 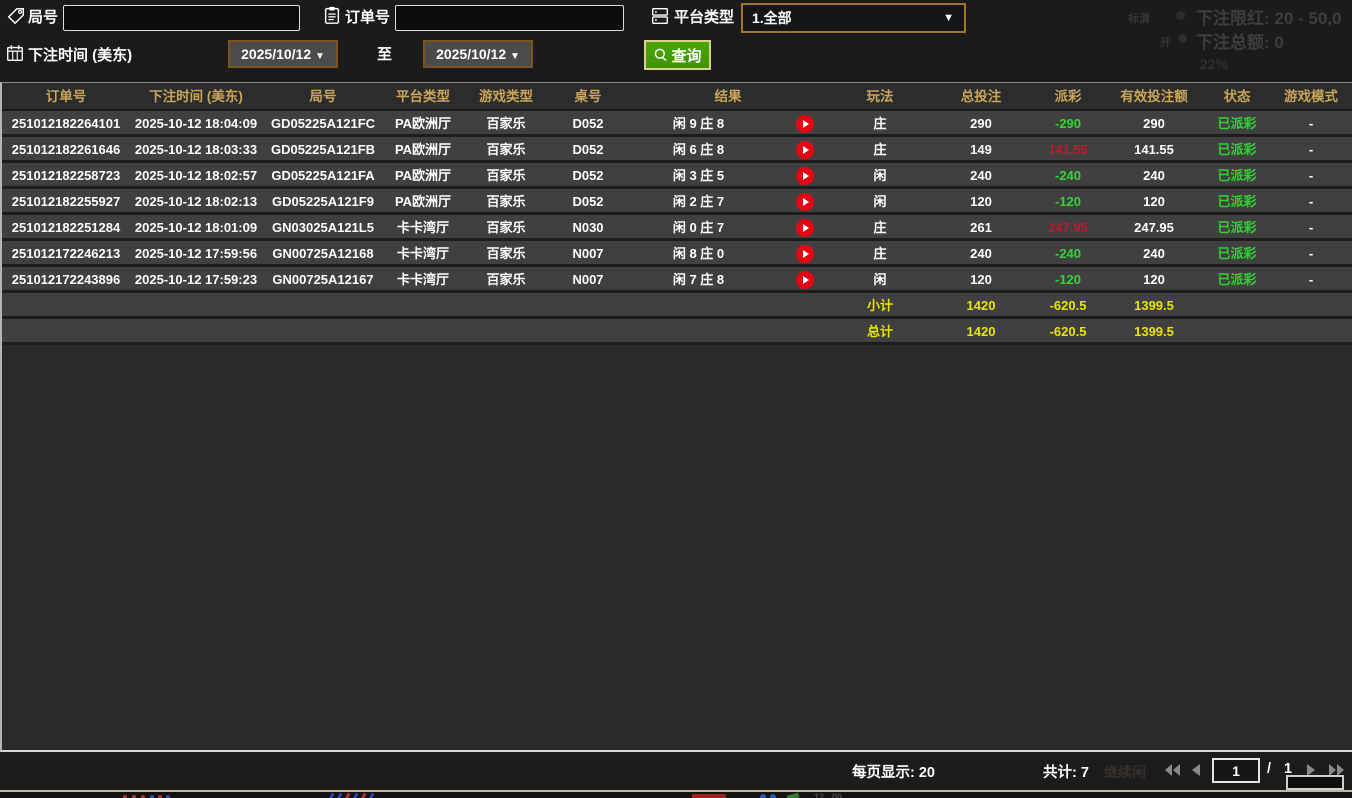 What do you see at coordinates (728, 254) in the screenshot?
I see `cell-result: 闲 8 庄 0` at bounding box center [728, 254].